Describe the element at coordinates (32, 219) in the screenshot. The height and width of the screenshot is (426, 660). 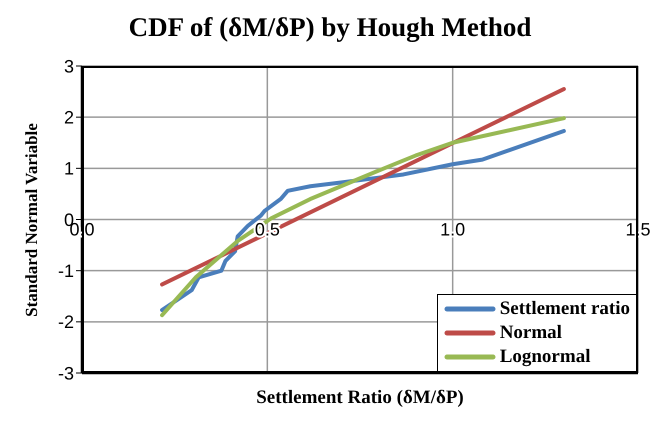
I see `y-axis-title: Standard Normal Variable` at that location.